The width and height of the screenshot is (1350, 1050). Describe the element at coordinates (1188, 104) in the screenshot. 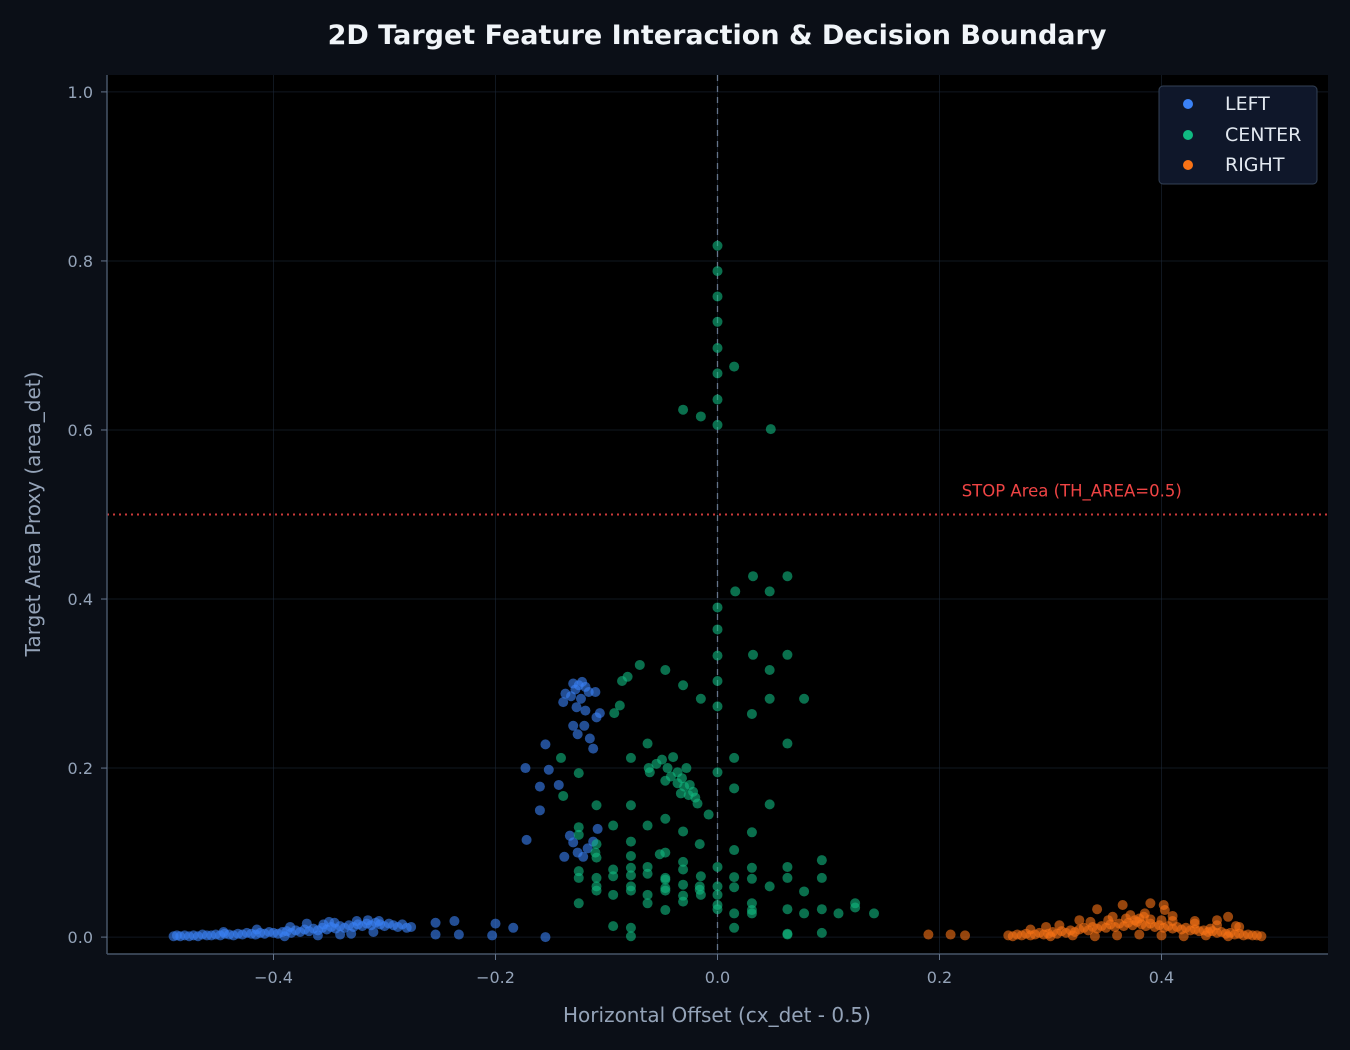

I see `legend-marker-left` at that location.